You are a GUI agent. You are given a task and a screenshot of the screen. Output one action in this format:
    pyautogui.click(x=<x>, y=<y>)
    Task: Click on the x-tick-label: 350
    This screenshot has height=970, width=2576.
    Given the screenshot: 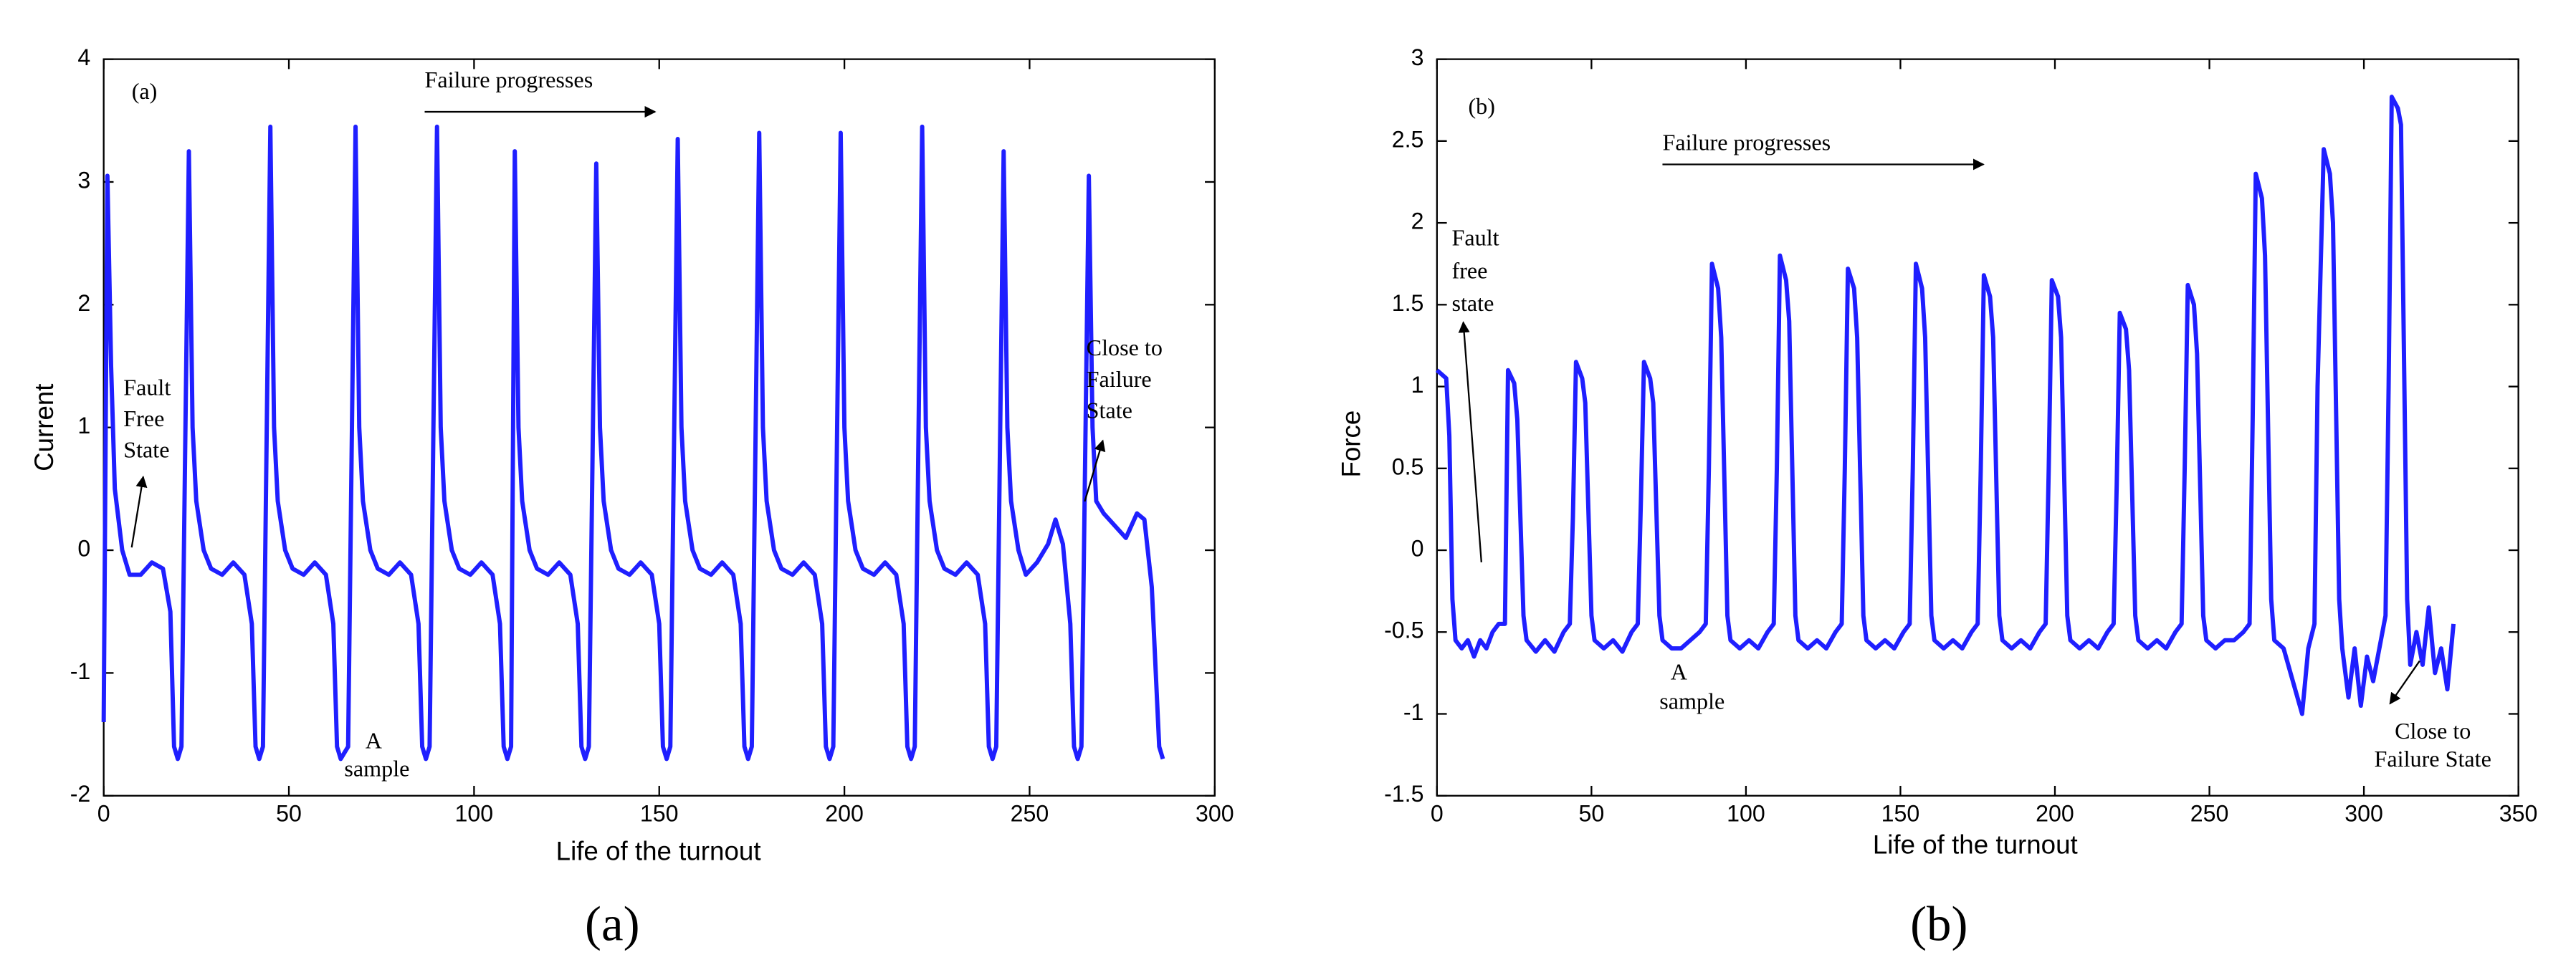 What is the action you would take?
    pyautogui.click(x=2518, y=814)
    